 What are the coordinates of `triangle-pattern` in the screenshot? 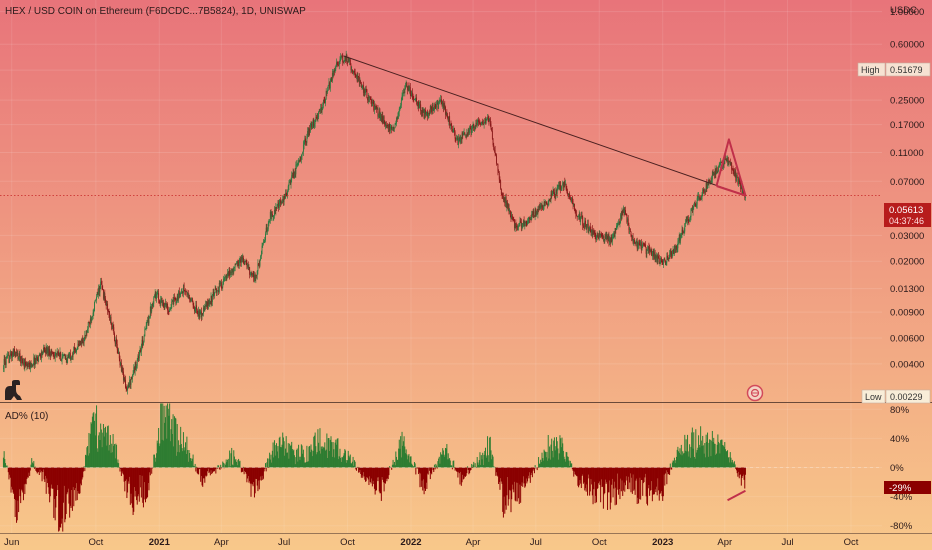 It's located at (731, 167).